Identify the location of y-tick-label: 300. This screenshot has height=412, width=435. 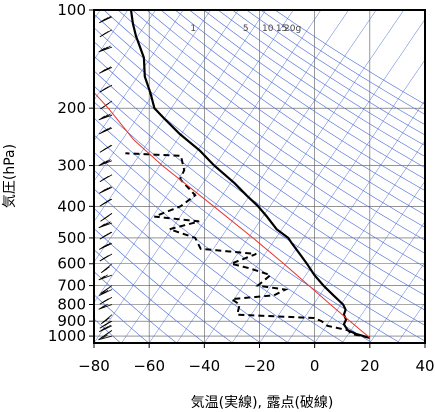
(71, 166).